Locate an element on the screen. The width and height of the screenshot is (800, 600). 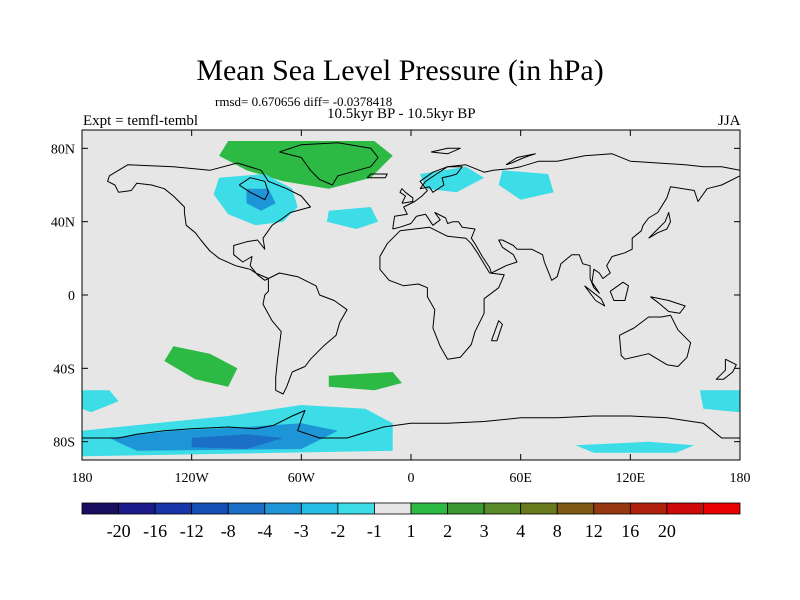
coastline-madagascar is located at coordinates (496, 331).